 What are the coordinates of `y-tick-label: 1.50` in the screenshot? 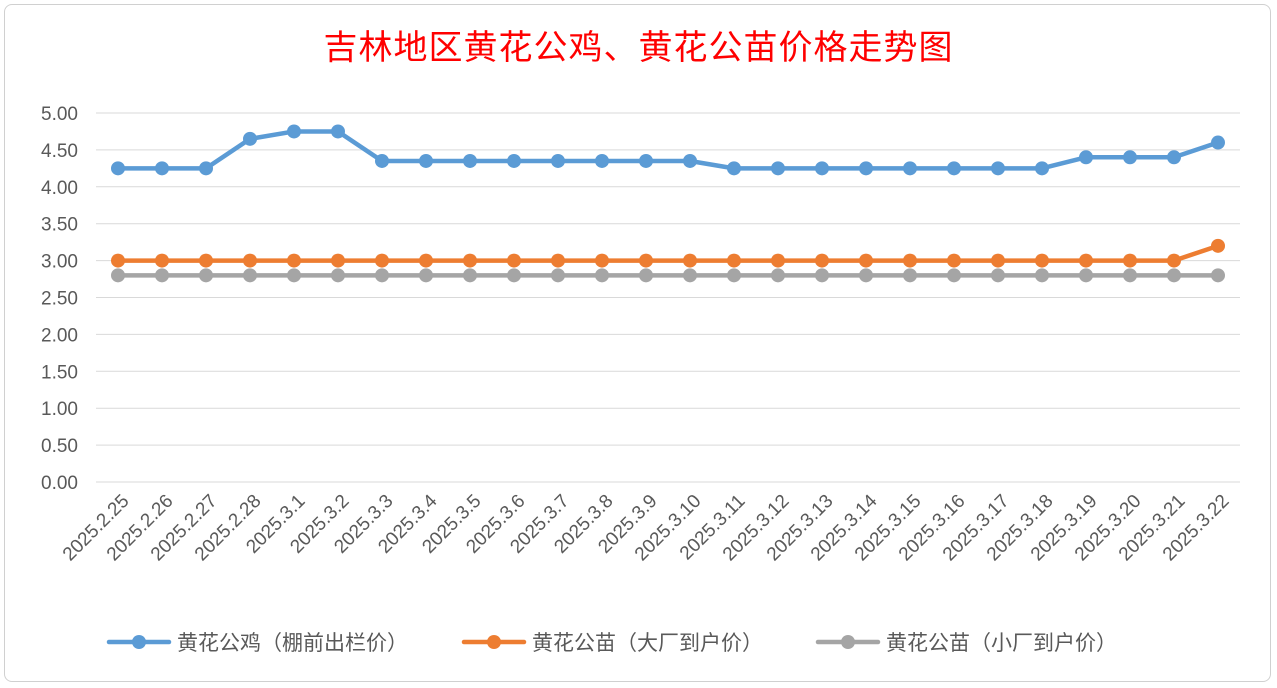 It's located at (59, 372).